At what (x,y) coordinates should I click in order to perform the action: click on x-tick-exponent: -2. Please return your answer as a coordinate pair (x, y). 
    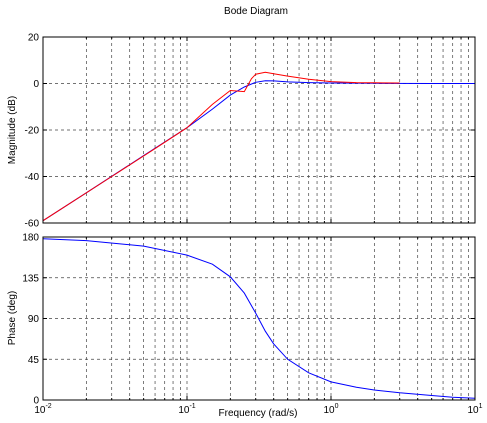
    Looking at the image, I should click on (48, 406).